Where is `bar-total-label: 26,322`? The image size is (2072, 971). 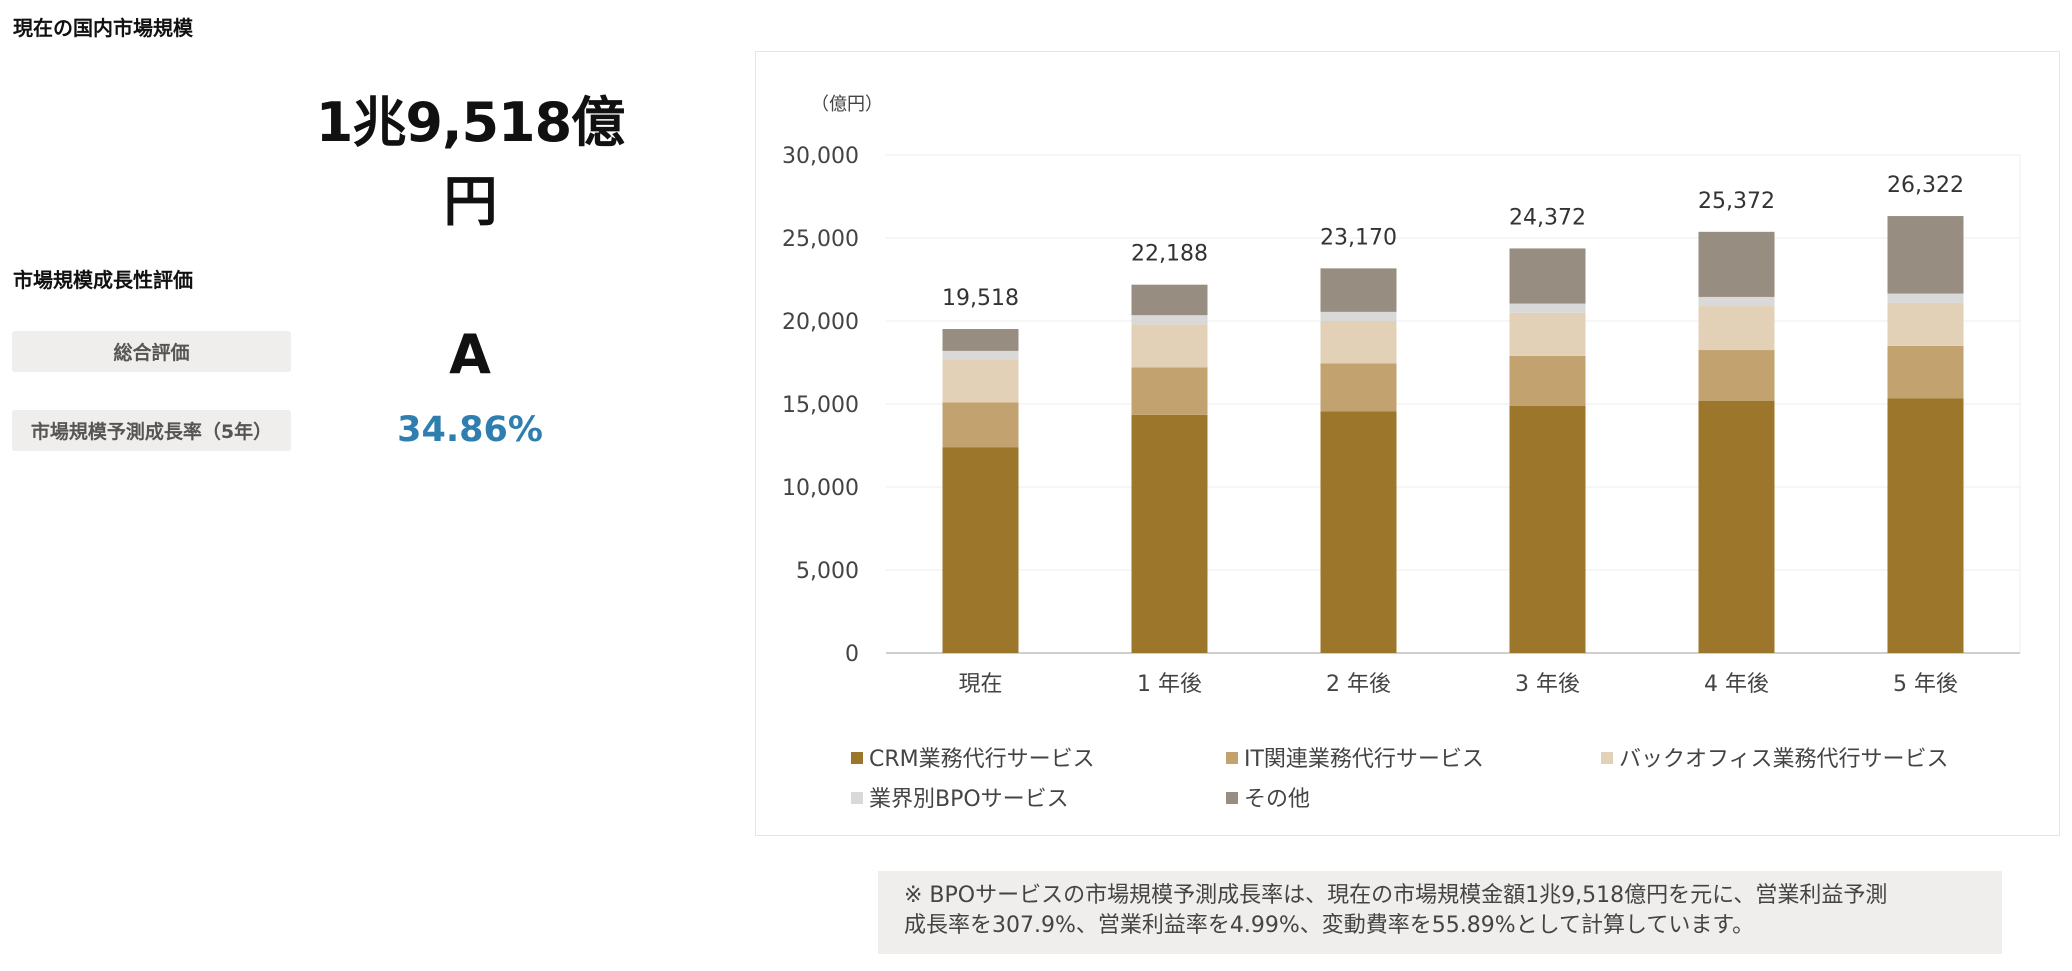
bar-total-label: 26,322 is located at coordinates (1925, 185).